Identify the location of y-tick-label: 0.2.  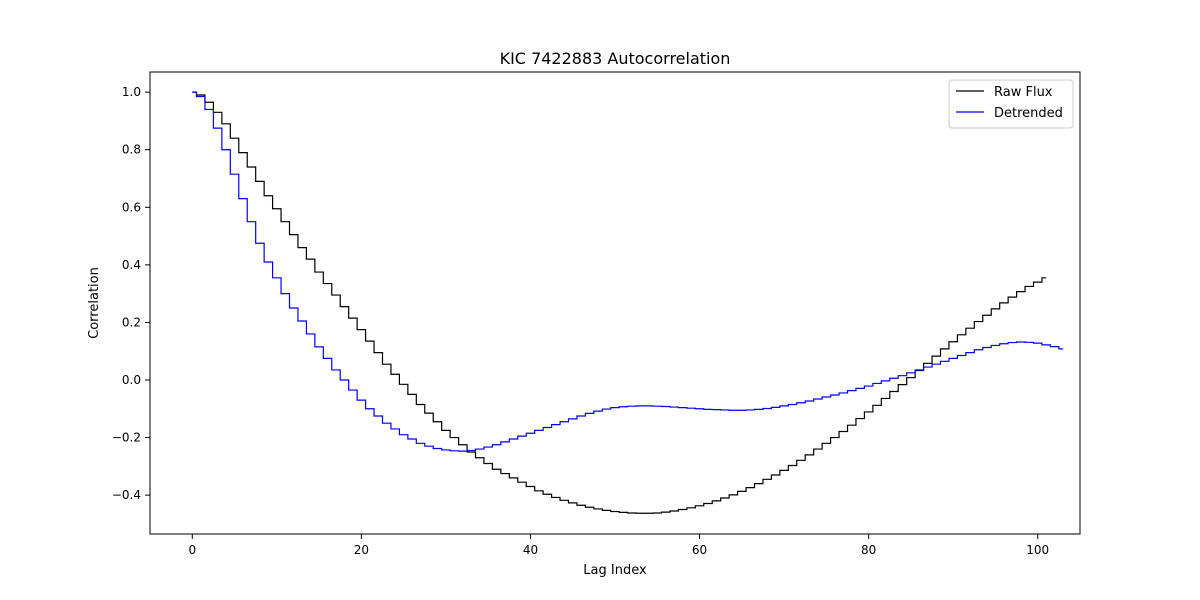
(131, 322).